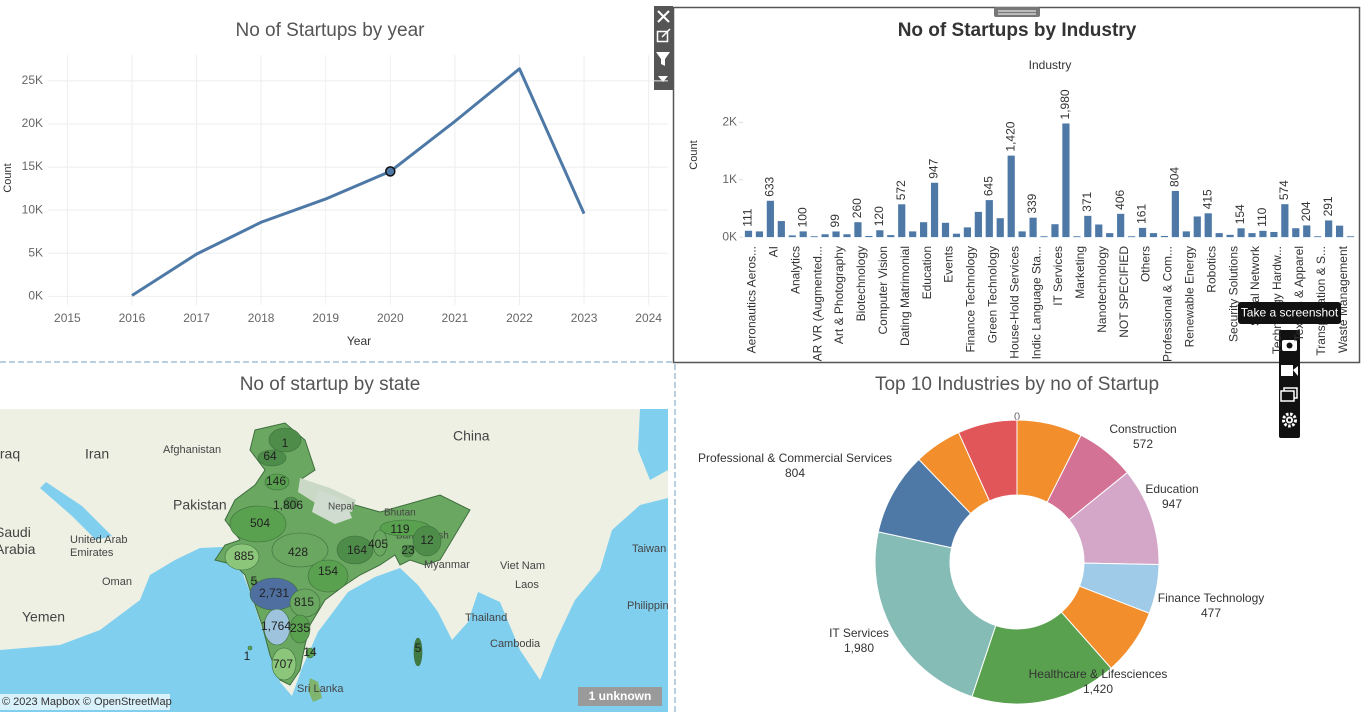 Image resolution: width=1363 pixels, height=722 pixels. Describe the element at coordinates (663, 16) in the screenshot. I see `close-button` at that location.